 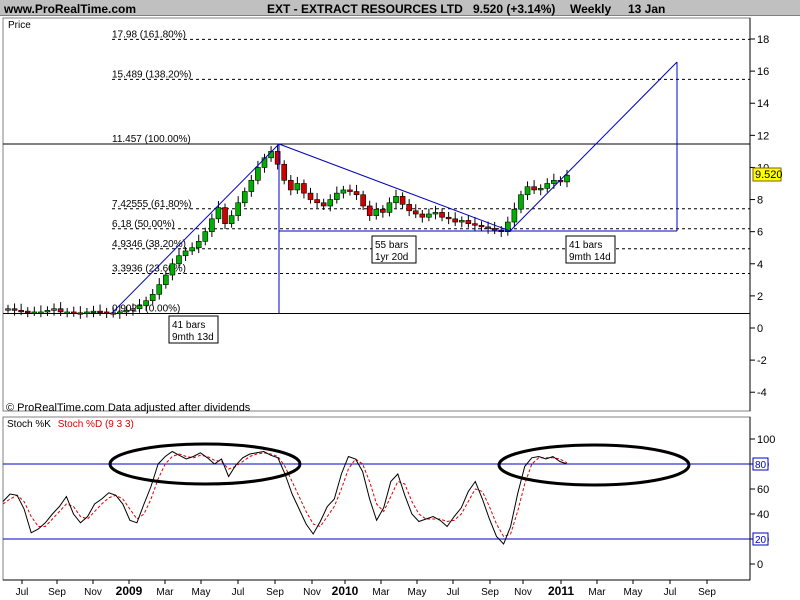 I want to click on fib-level-label: 7.42555 (61.80%), so click(x=152, y=204).